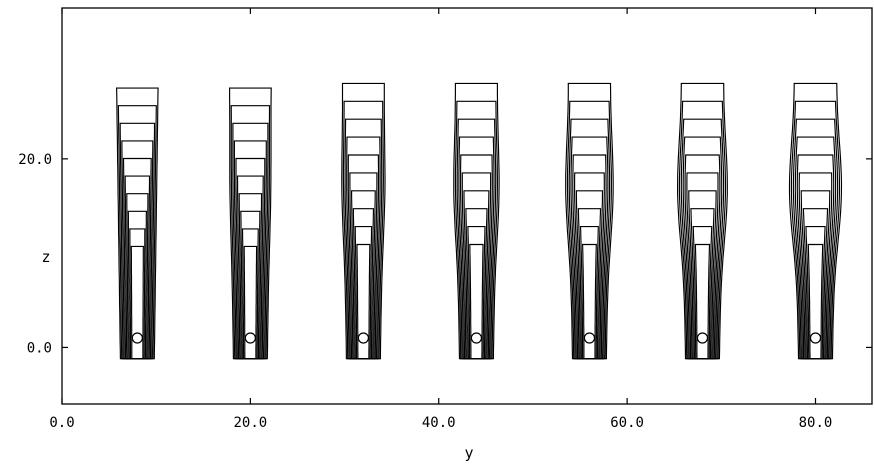 The height and width of the screenshot is (465, 874). I want to click on x-tick-label: 40.0, so click(439, 423).